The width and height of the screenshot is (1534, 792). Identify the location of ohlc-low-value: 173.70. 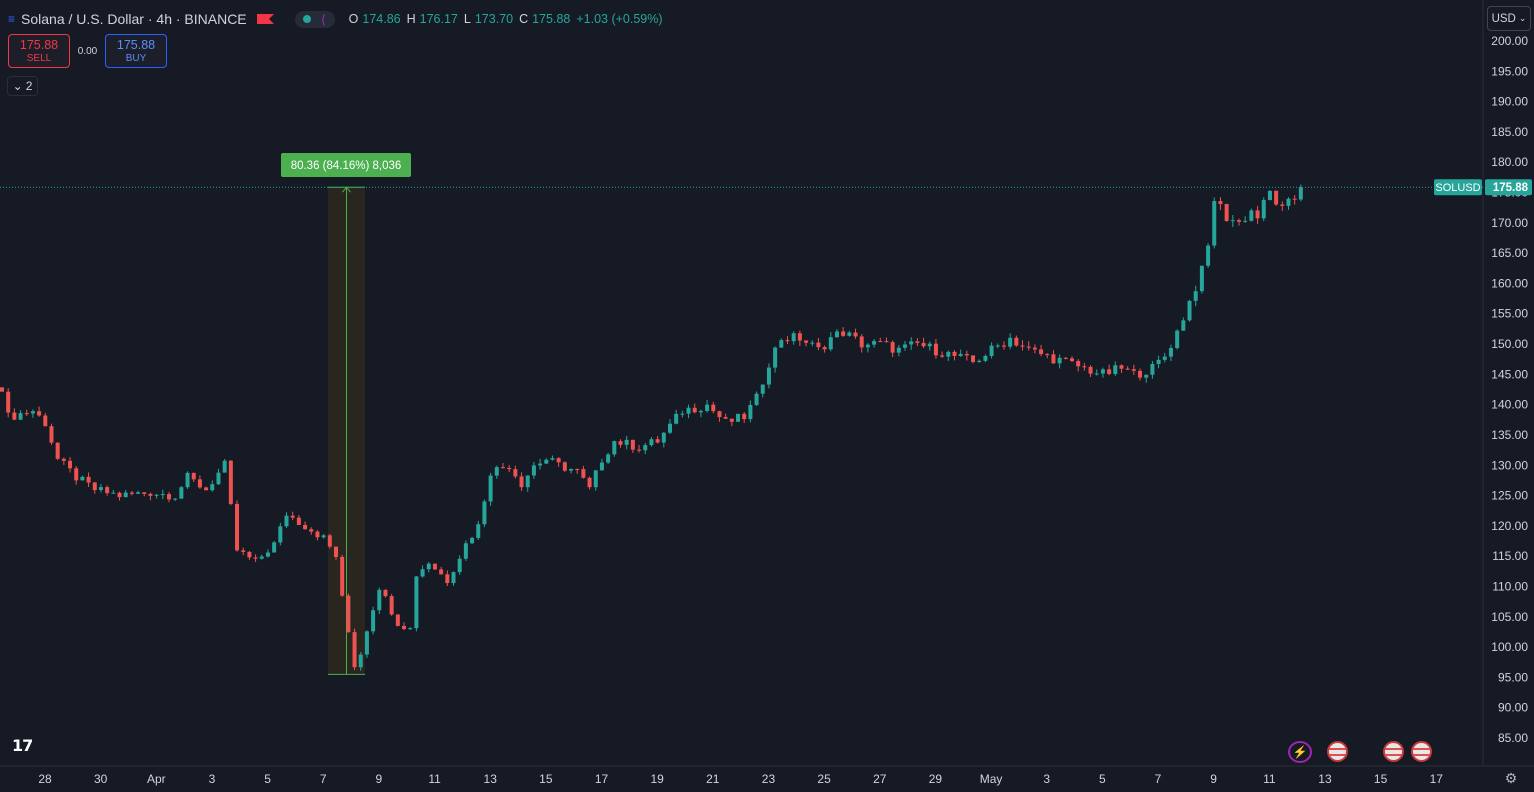
(494, 19).